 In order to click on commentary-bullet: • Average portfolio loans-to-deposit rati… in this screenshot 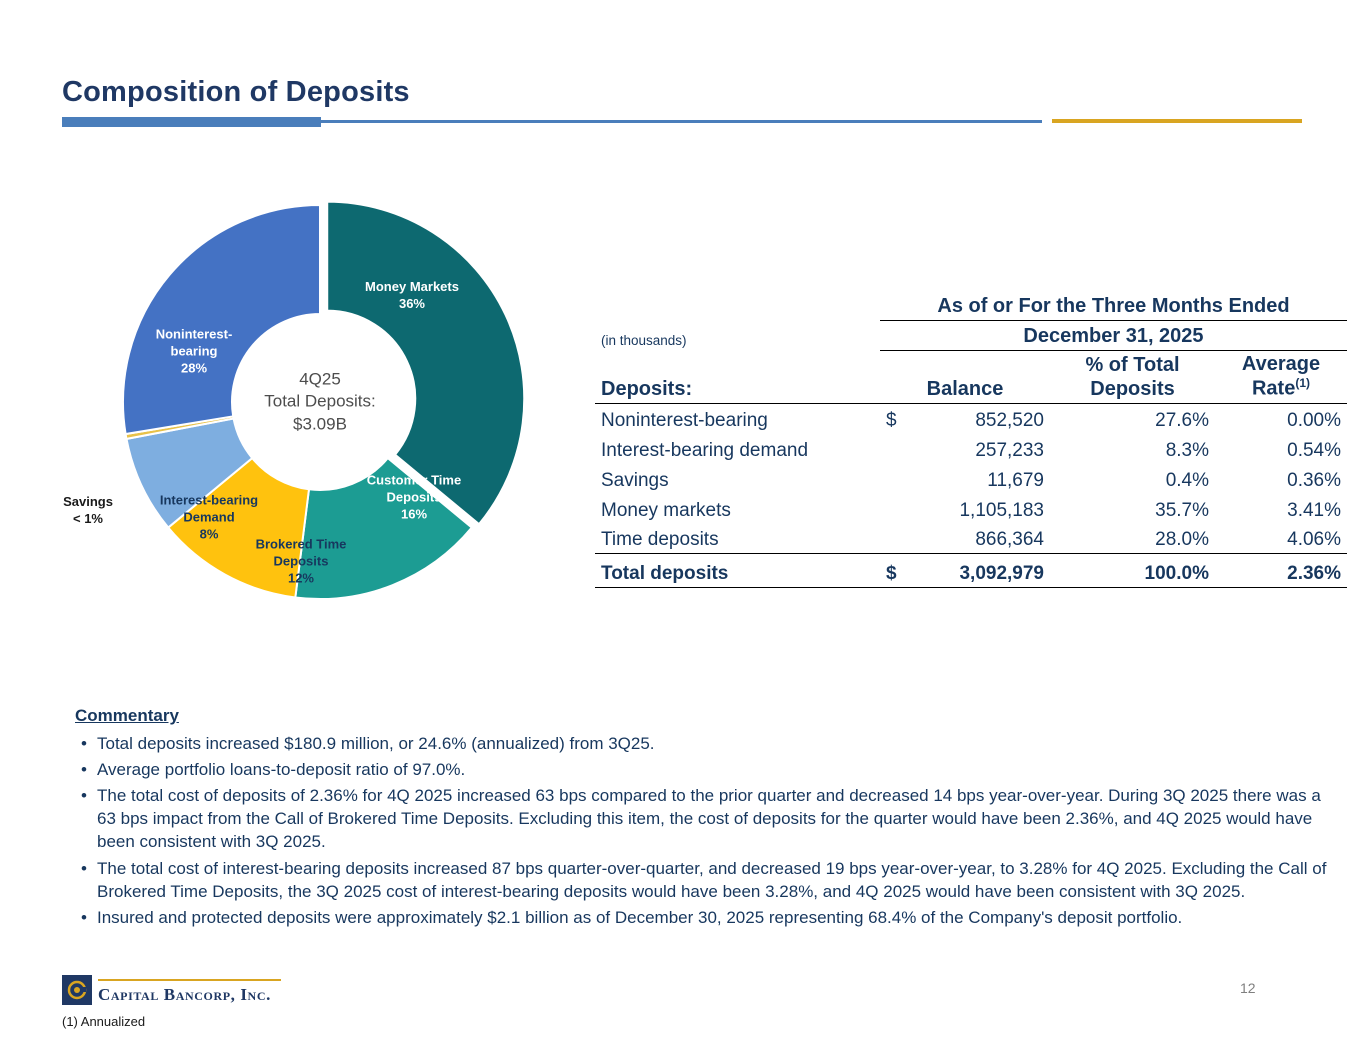, I will do `click(707, 769)`.